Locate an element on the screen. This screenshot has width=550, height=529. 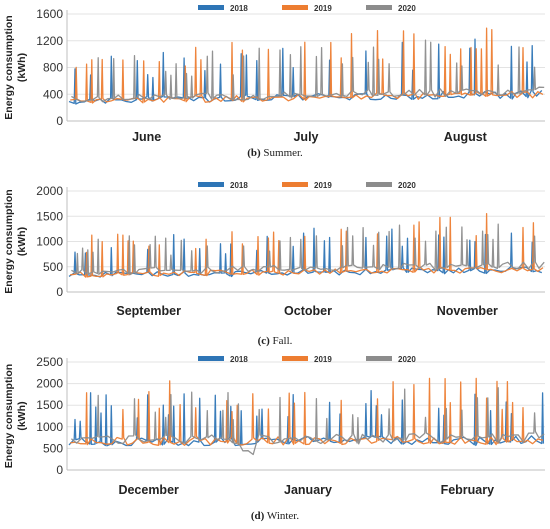
caption-winter: (d) Winter. is located at coordinates (275, 516).